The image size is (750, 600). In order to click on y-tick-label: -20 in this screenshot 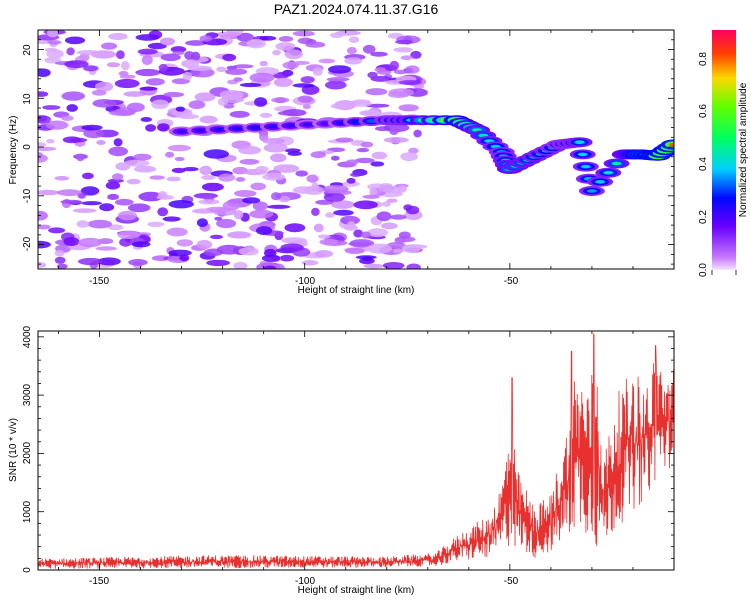, I will do `click(27, 243)`.